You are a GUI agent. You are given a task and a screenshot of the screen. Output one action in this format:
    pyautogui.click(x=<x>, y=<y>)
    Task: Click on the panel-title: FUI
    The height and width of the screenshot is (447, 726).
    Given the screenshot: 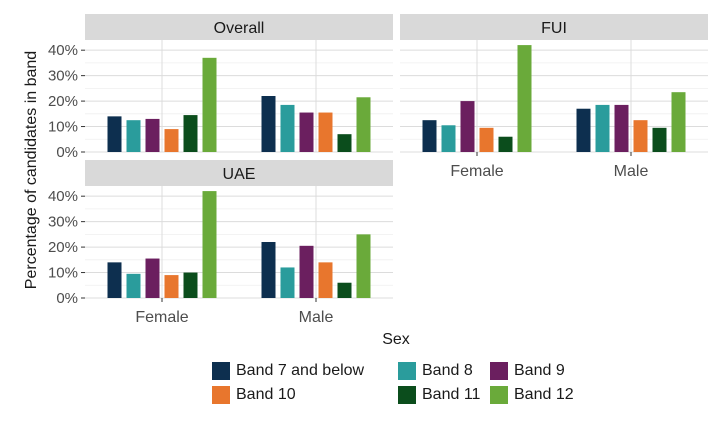 What is the action you would take?
    pyautogui.click(x=554, y=28)
    